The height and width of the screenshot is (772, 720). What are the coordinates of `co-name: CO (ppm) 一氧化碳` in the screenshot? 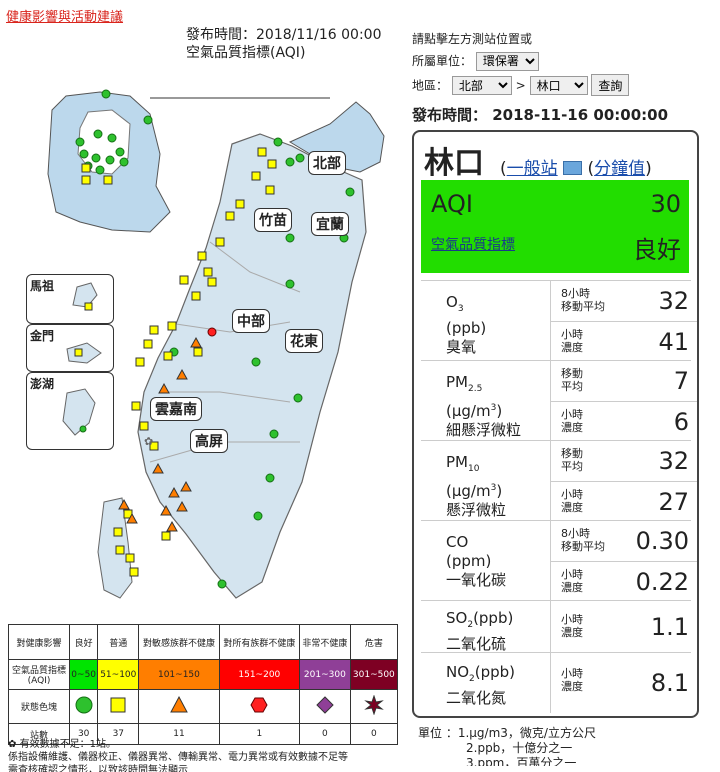 It's located at (476, 561).